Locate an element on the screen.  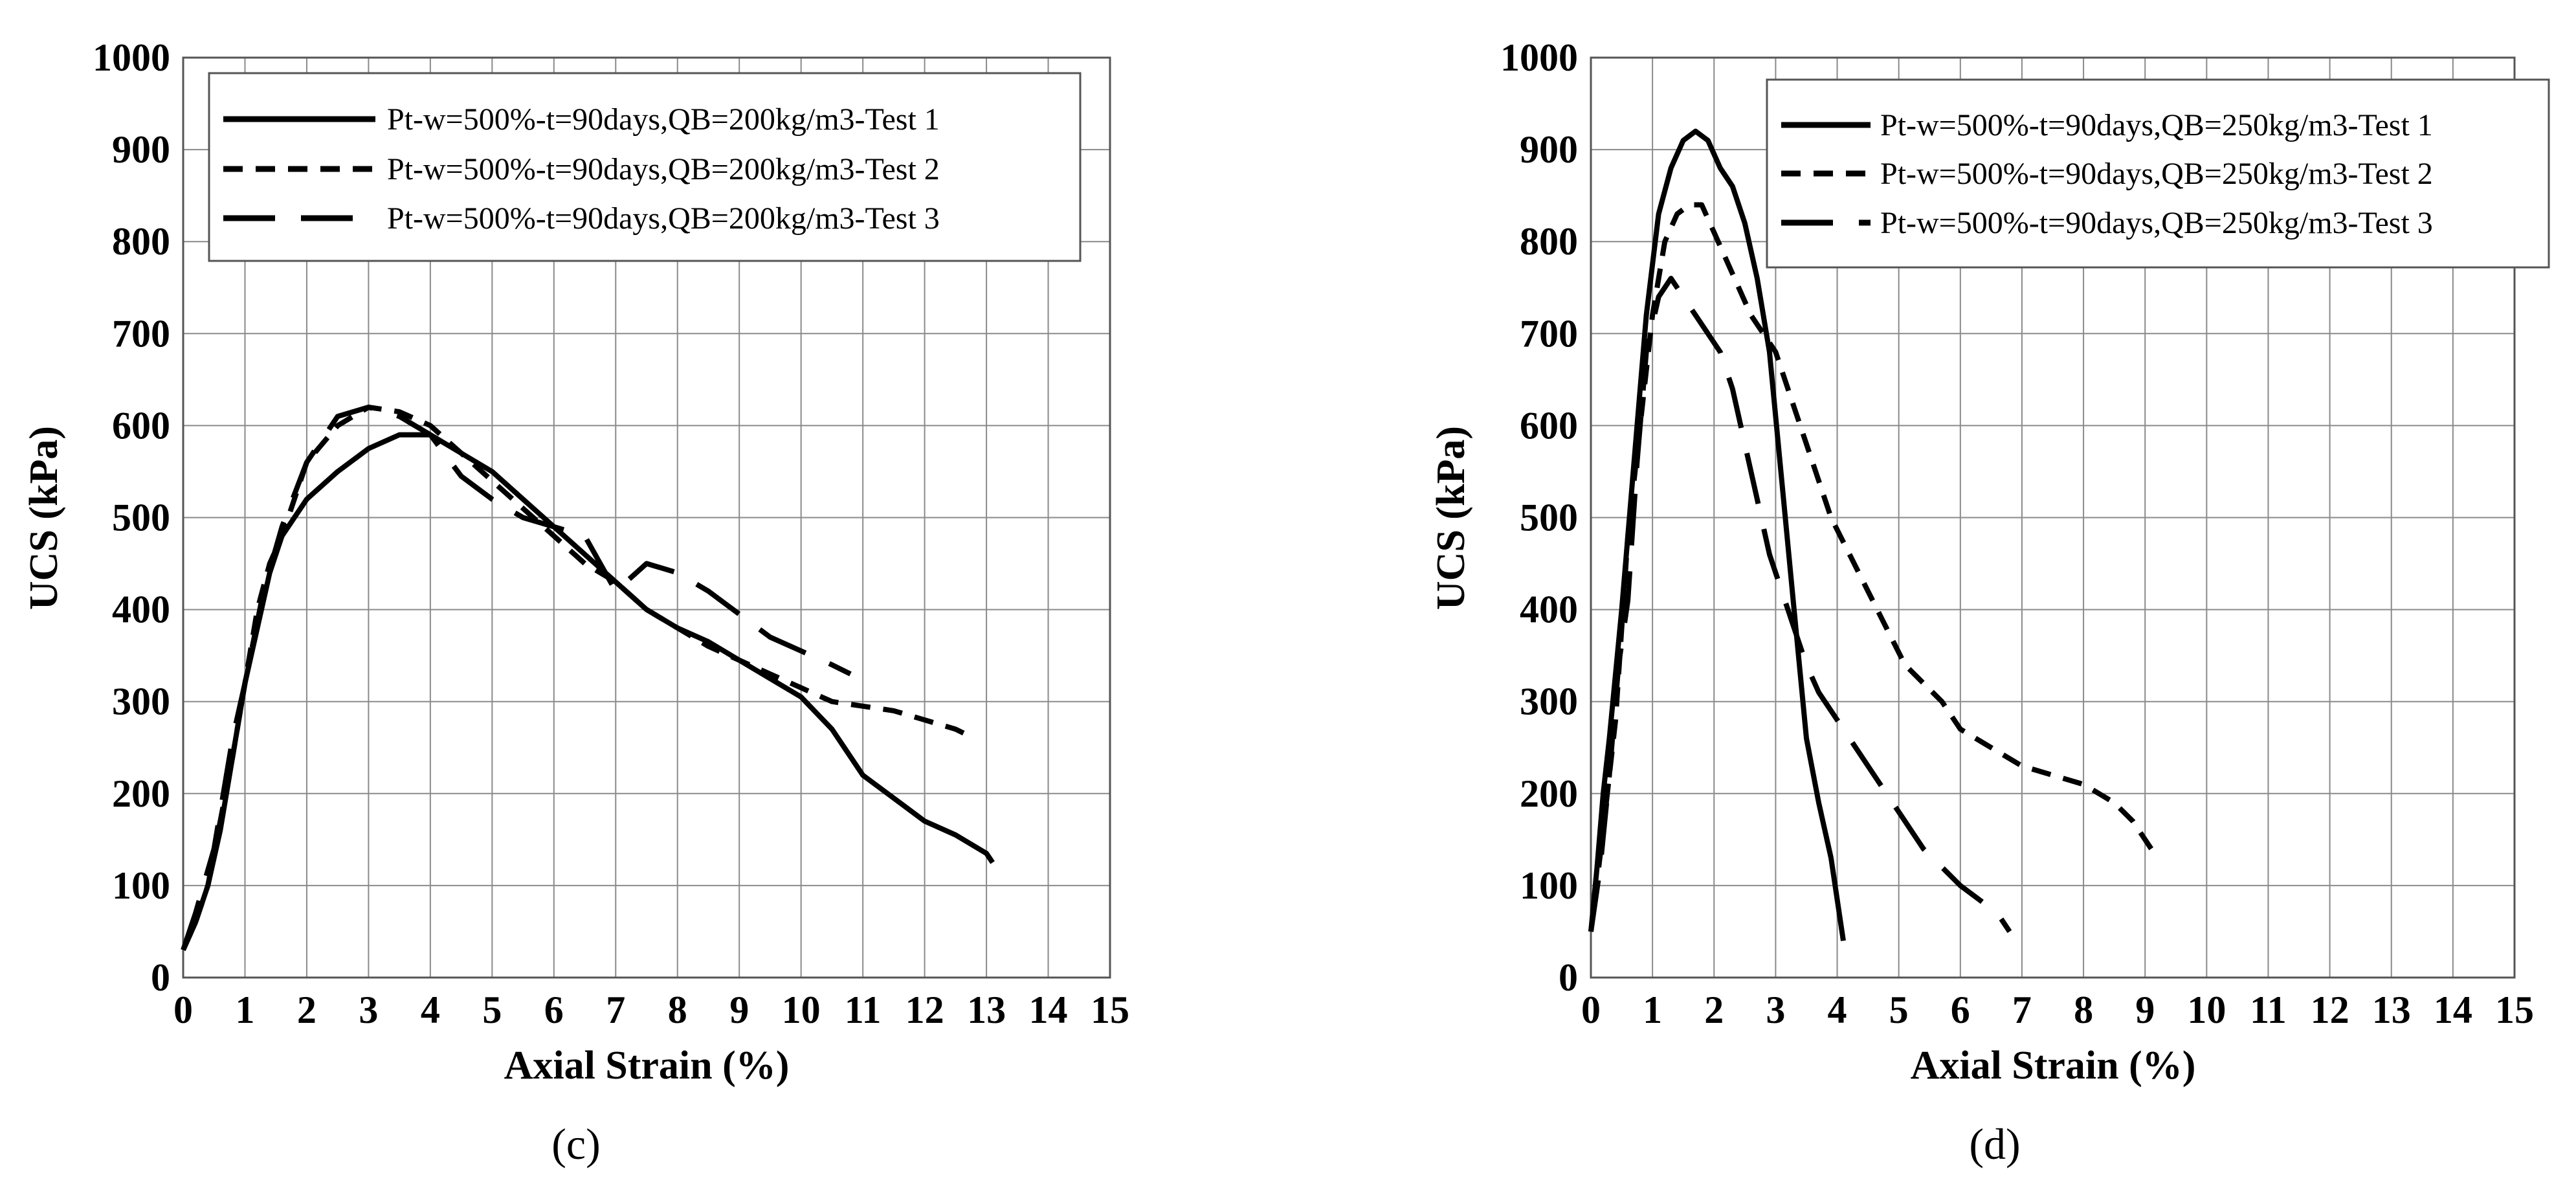
x-tick-label-d-8: 8 is located at coordinates (2083, 1010).